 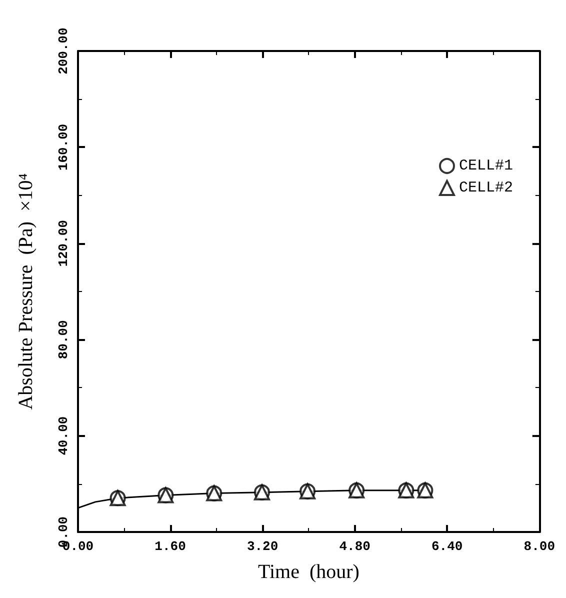 What do you see at coordinates (63, 340) in the screenshot?
I see `y-tick-label: 80.00` at bounding box center [63, 340].